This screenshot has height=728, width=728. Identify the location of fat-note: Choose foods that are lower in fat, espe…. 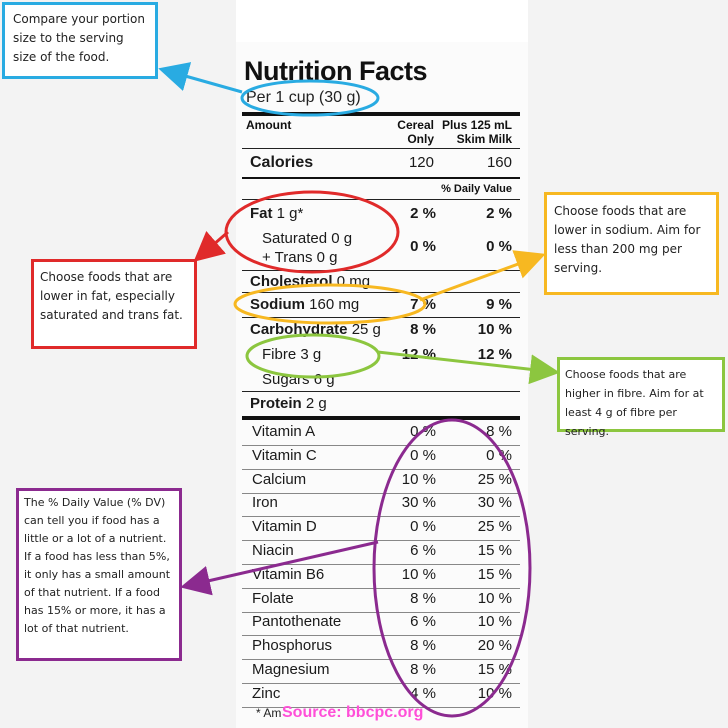
(114, 304).